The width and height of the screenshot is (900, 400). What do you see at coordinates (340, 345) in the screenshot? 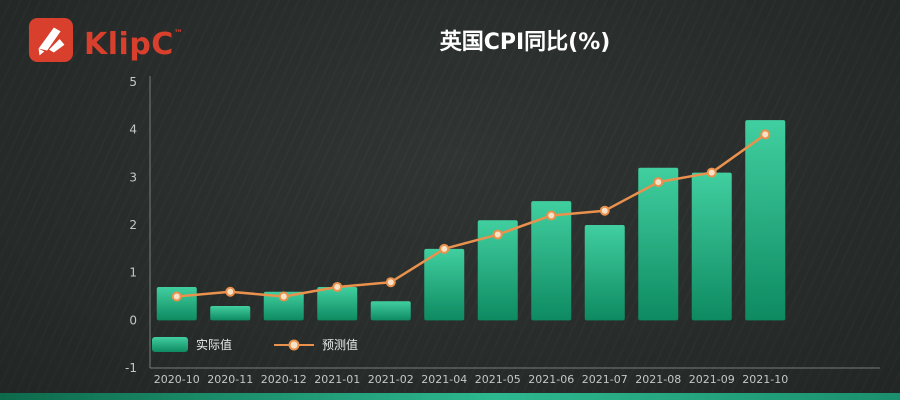
I see `forecast-series-label: 预测值` at bounding box center [340, 345].